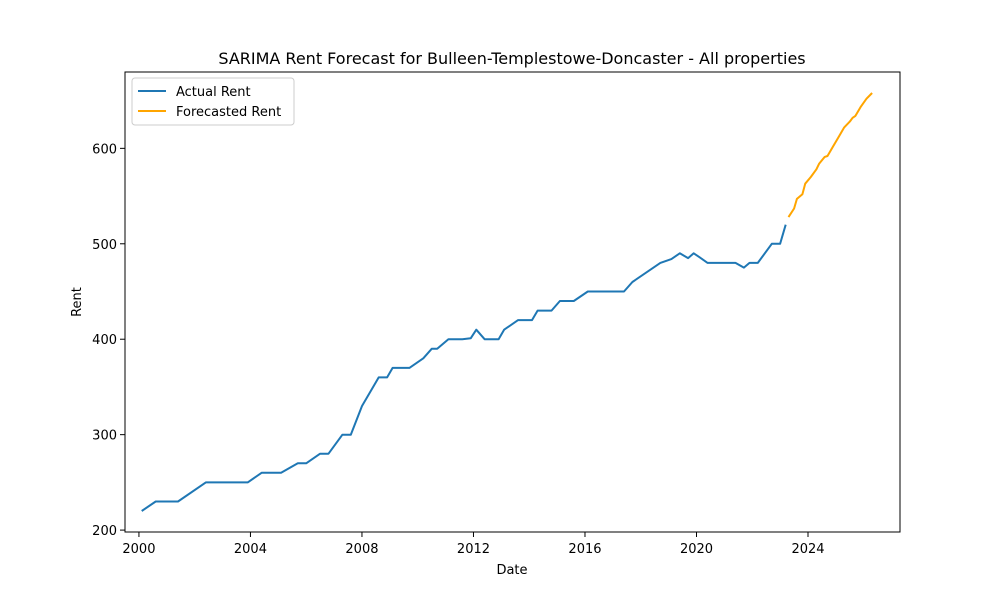 The width and height of the screenshot is (1000, 600). I want to click on y-axis-title: Rent, so click(77, 302).